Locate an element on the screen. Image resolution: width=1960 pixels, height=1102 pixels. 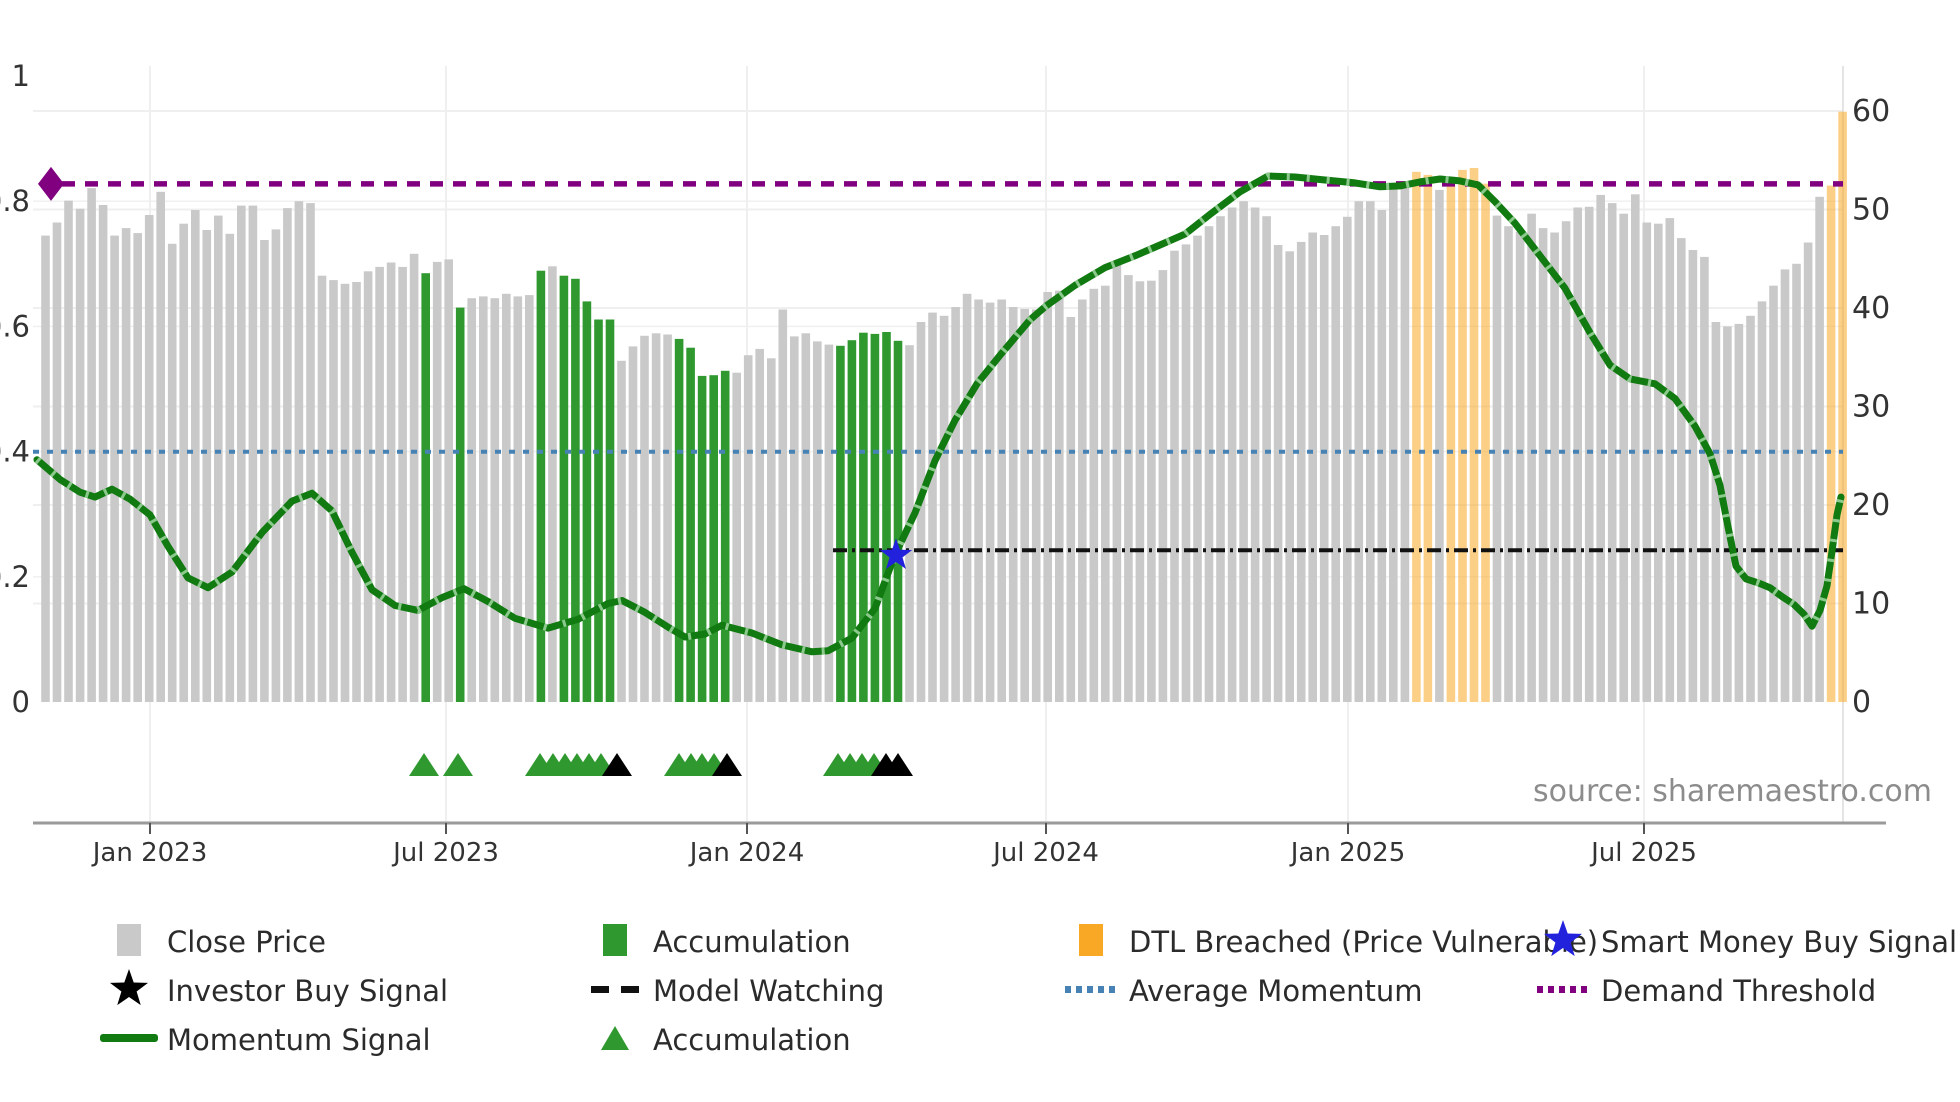
legend-item-investor-buy-signal: Investor Buy Signal is located at coordinates (272, 991).